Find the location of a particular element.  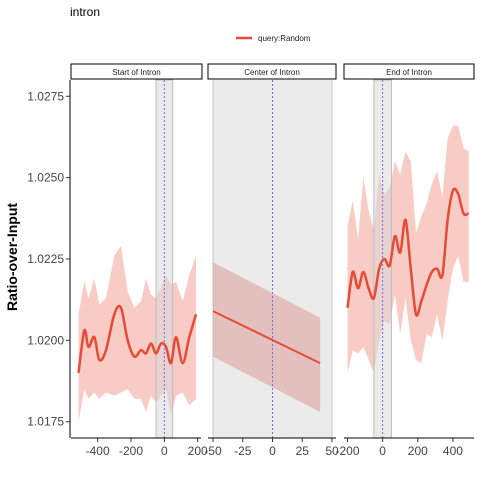

y-axis: 1.0175 1.0200 1.0225 1.0250 1.0275 is located at coordinates (49, 259).